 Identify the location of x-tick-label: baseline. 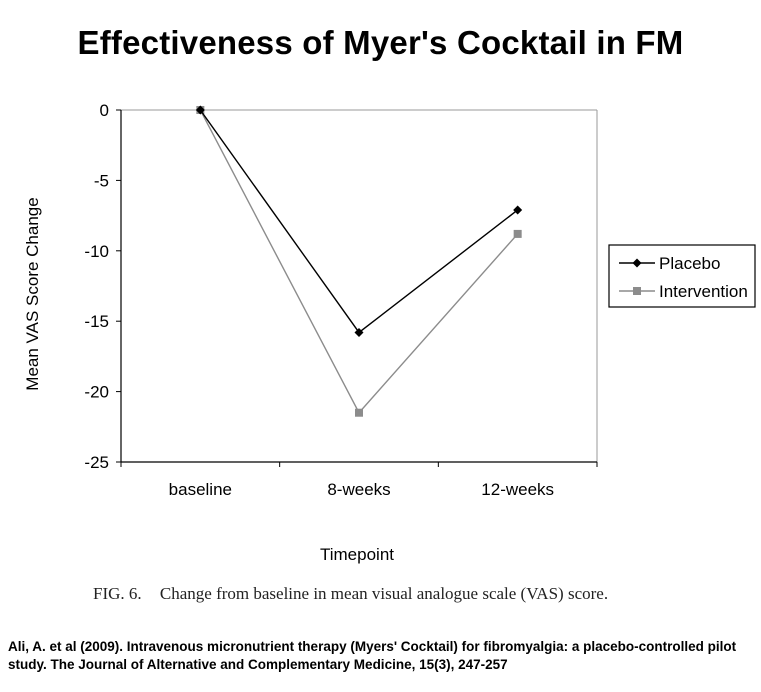
(200, 489).